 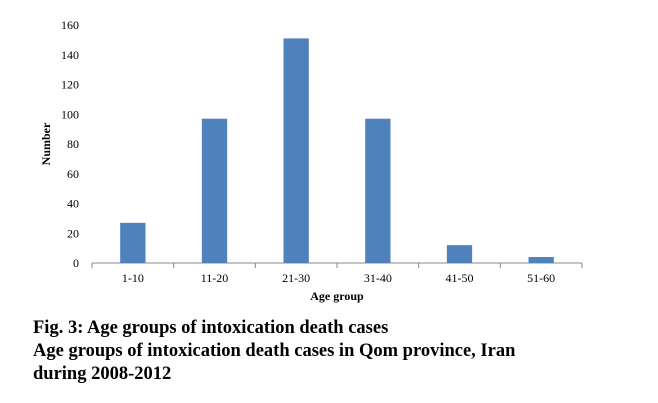 What do you see at coordinates (102, 374) in the screenshot?
I see `caption-description-line-2: during 2008-2012` at bounding box center [102, 374].